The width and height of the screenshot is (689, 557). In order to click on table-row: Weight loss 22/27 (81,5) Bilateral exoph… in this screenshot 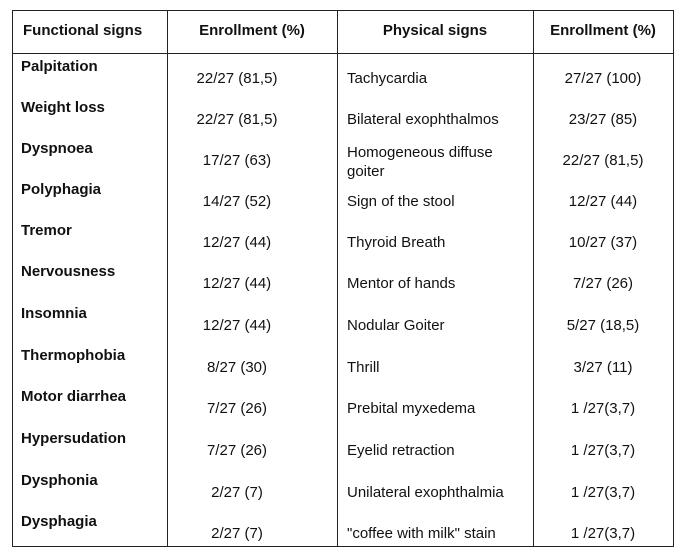, I will do `click(343, 120)`.